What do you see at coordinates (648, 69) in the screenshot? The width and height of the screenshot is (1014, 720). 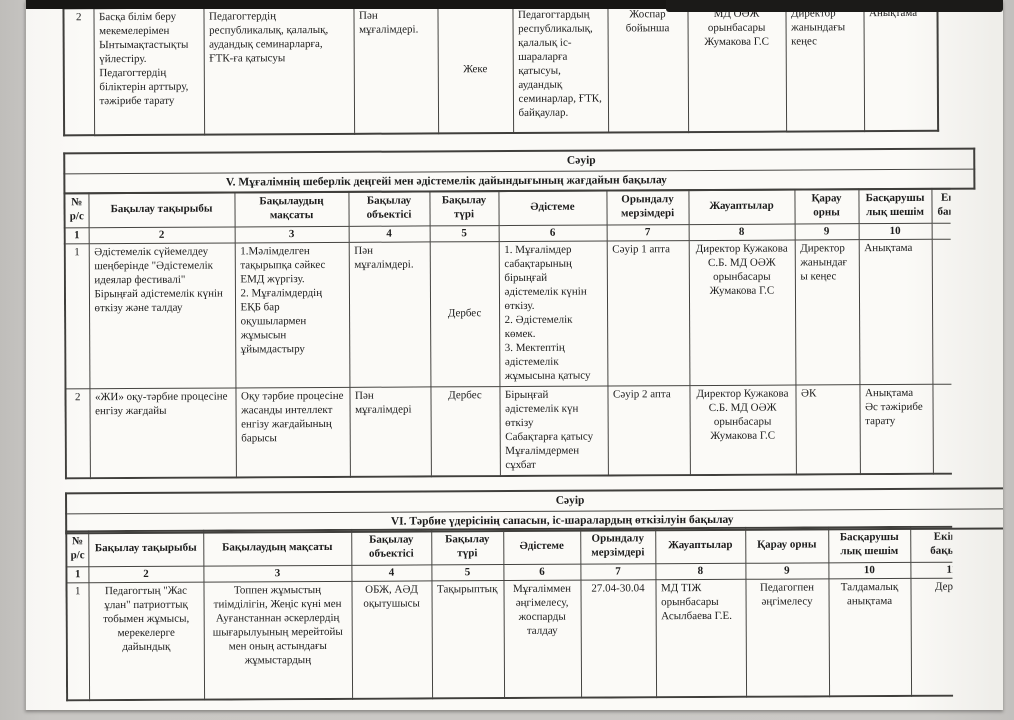 I see `table-cell: Жоспар бойынша` at bounding box center [648, 69].